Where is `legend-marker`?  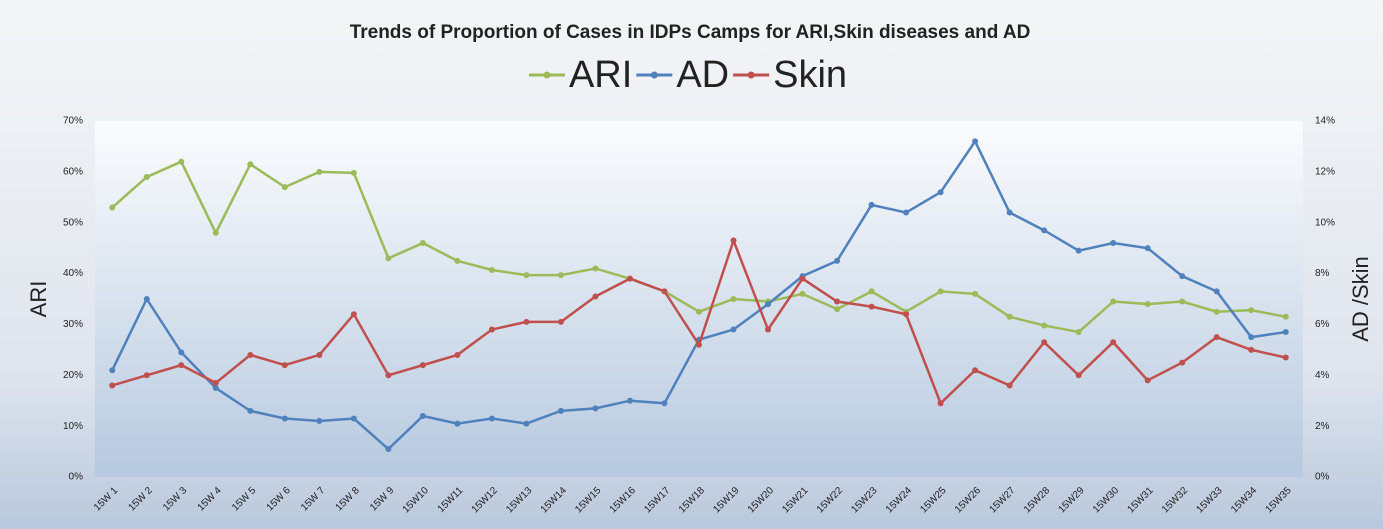
legend-marker is located at coordinates (547, 75).